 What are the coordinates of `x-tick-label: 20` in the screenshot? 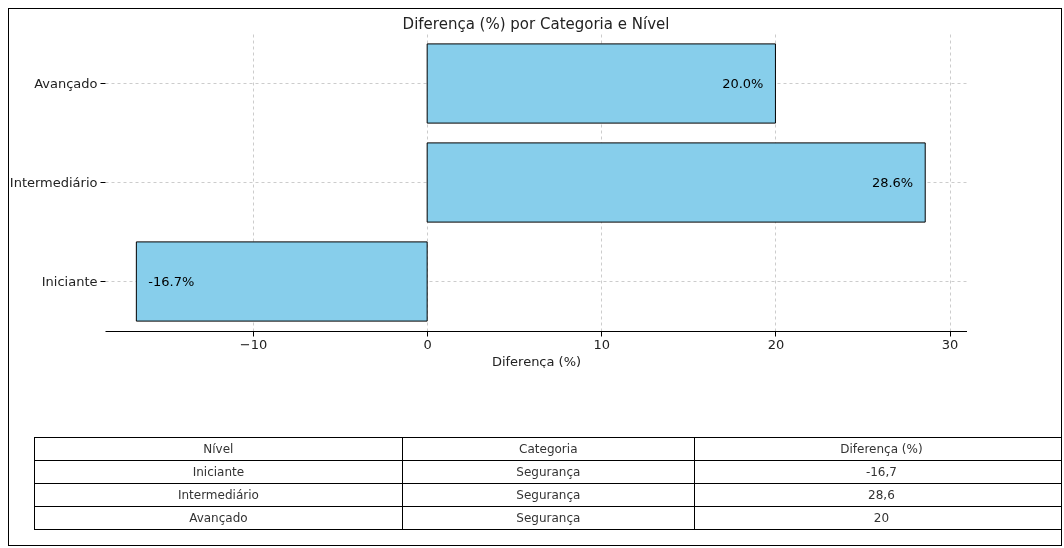 It's located at (776, 344).